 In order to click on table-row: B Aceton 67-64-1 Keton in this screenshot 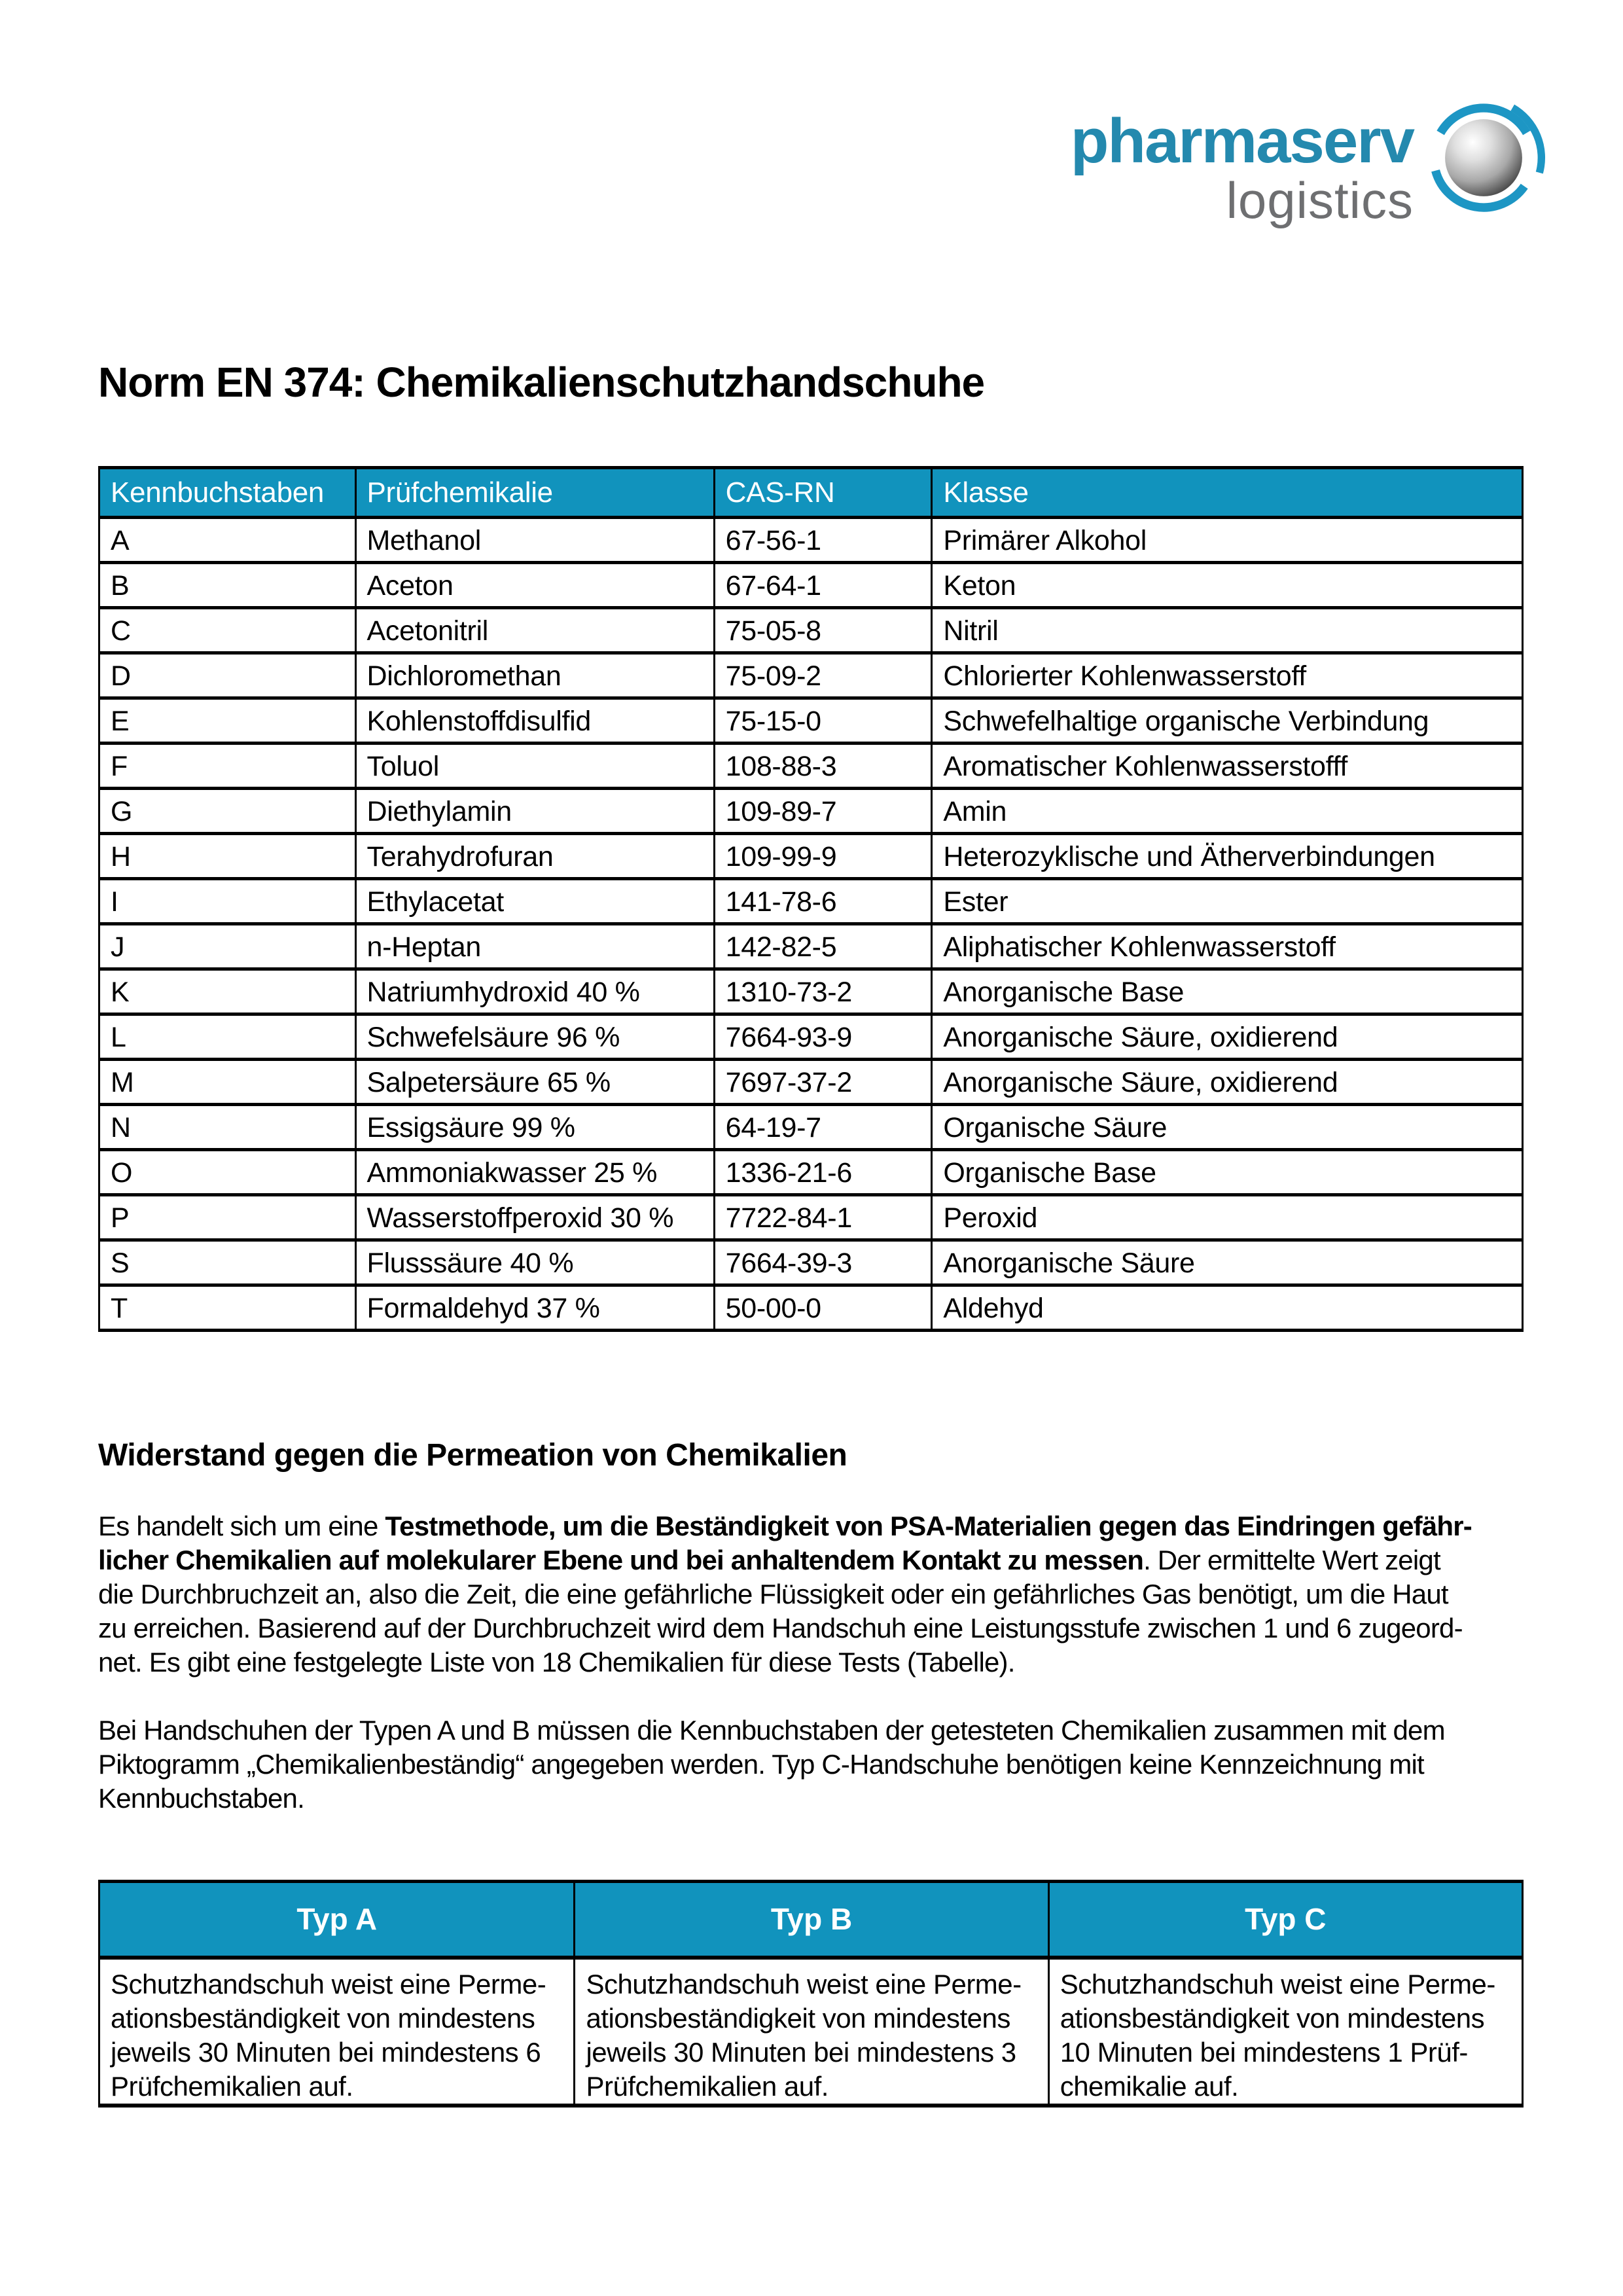, I will do `click(811, 585)`.